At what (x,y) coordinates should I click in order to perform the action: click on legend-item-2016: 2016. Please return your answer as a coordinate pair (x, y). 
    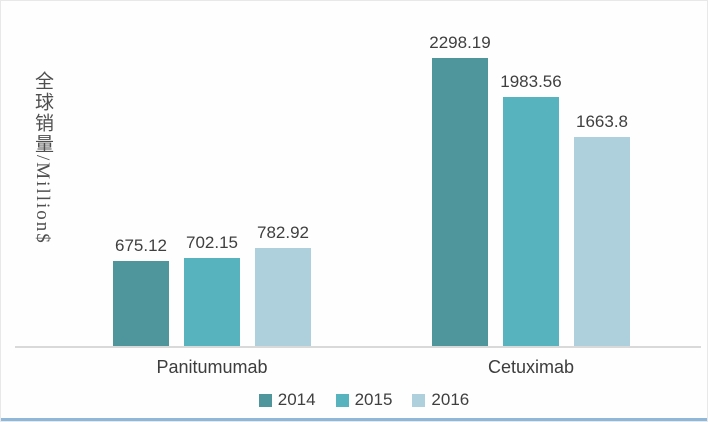
    Looking at the image, I should click on (440, 400).